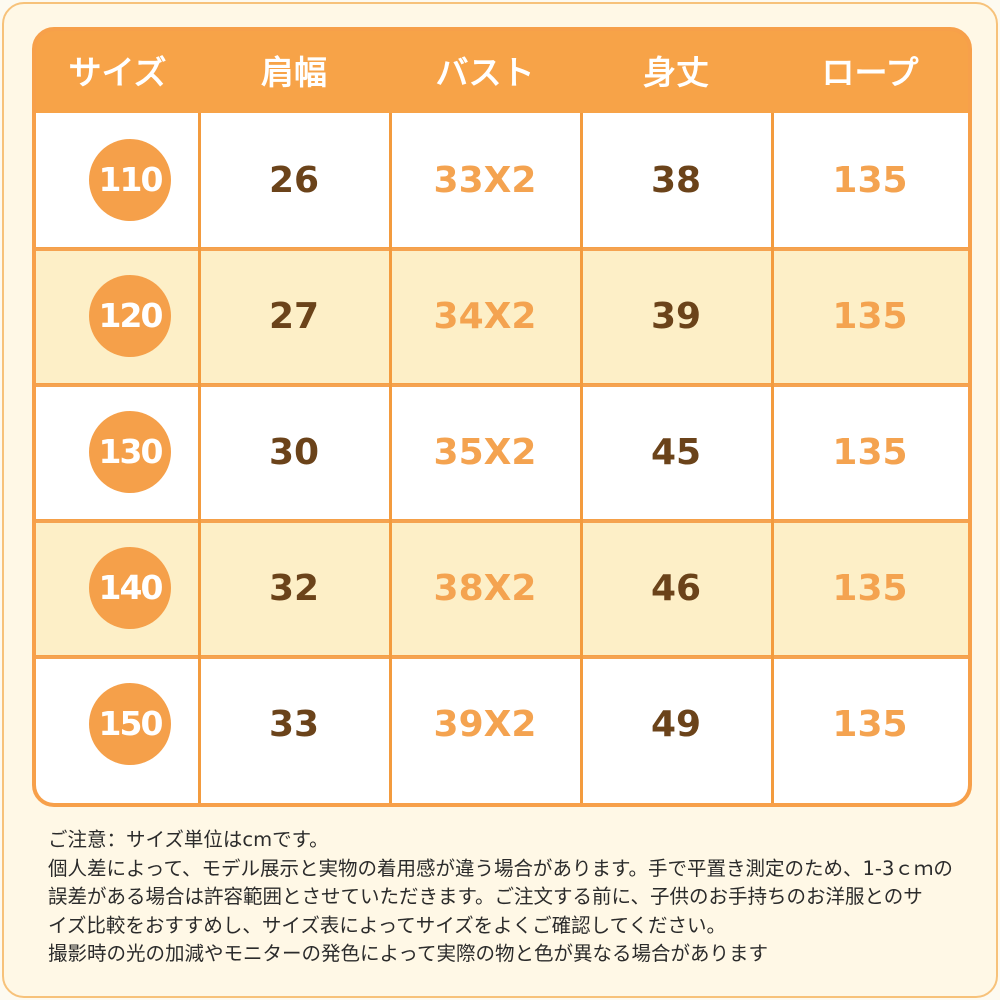 Image resolution: width=1000 pixels, height=1000 pixels. I want to click on bust-value: 33X2, so click(485, 180).